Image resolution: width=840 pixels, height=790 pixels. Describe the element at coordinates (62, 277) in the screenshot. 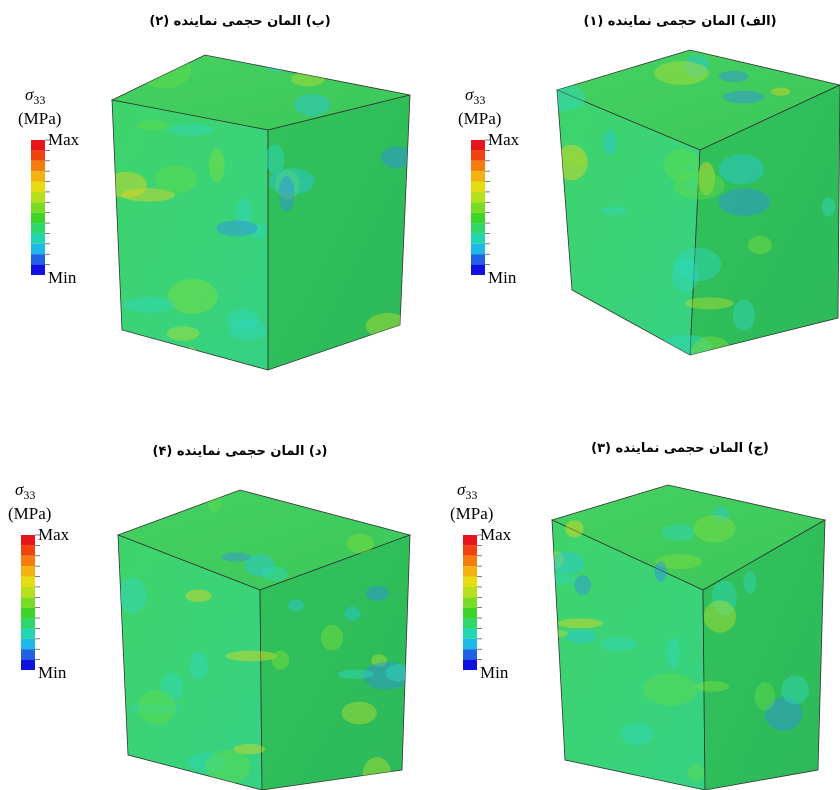

I see `legend-min: Min` at that location.